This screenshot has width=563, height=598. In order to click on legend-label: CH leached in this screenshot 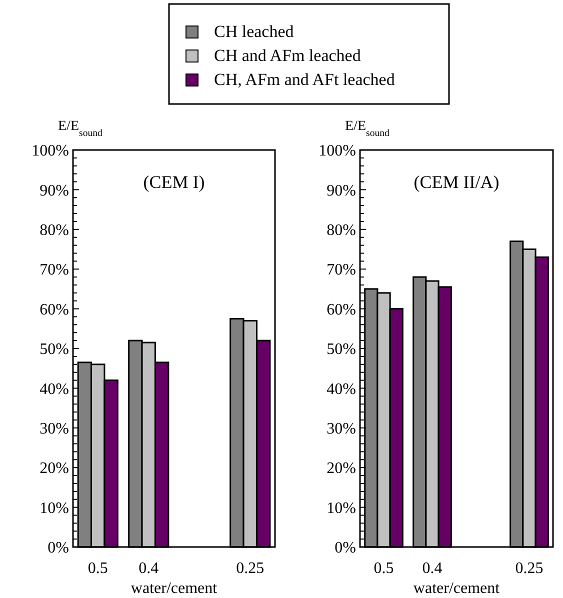, I will do `click(254, 31)`.